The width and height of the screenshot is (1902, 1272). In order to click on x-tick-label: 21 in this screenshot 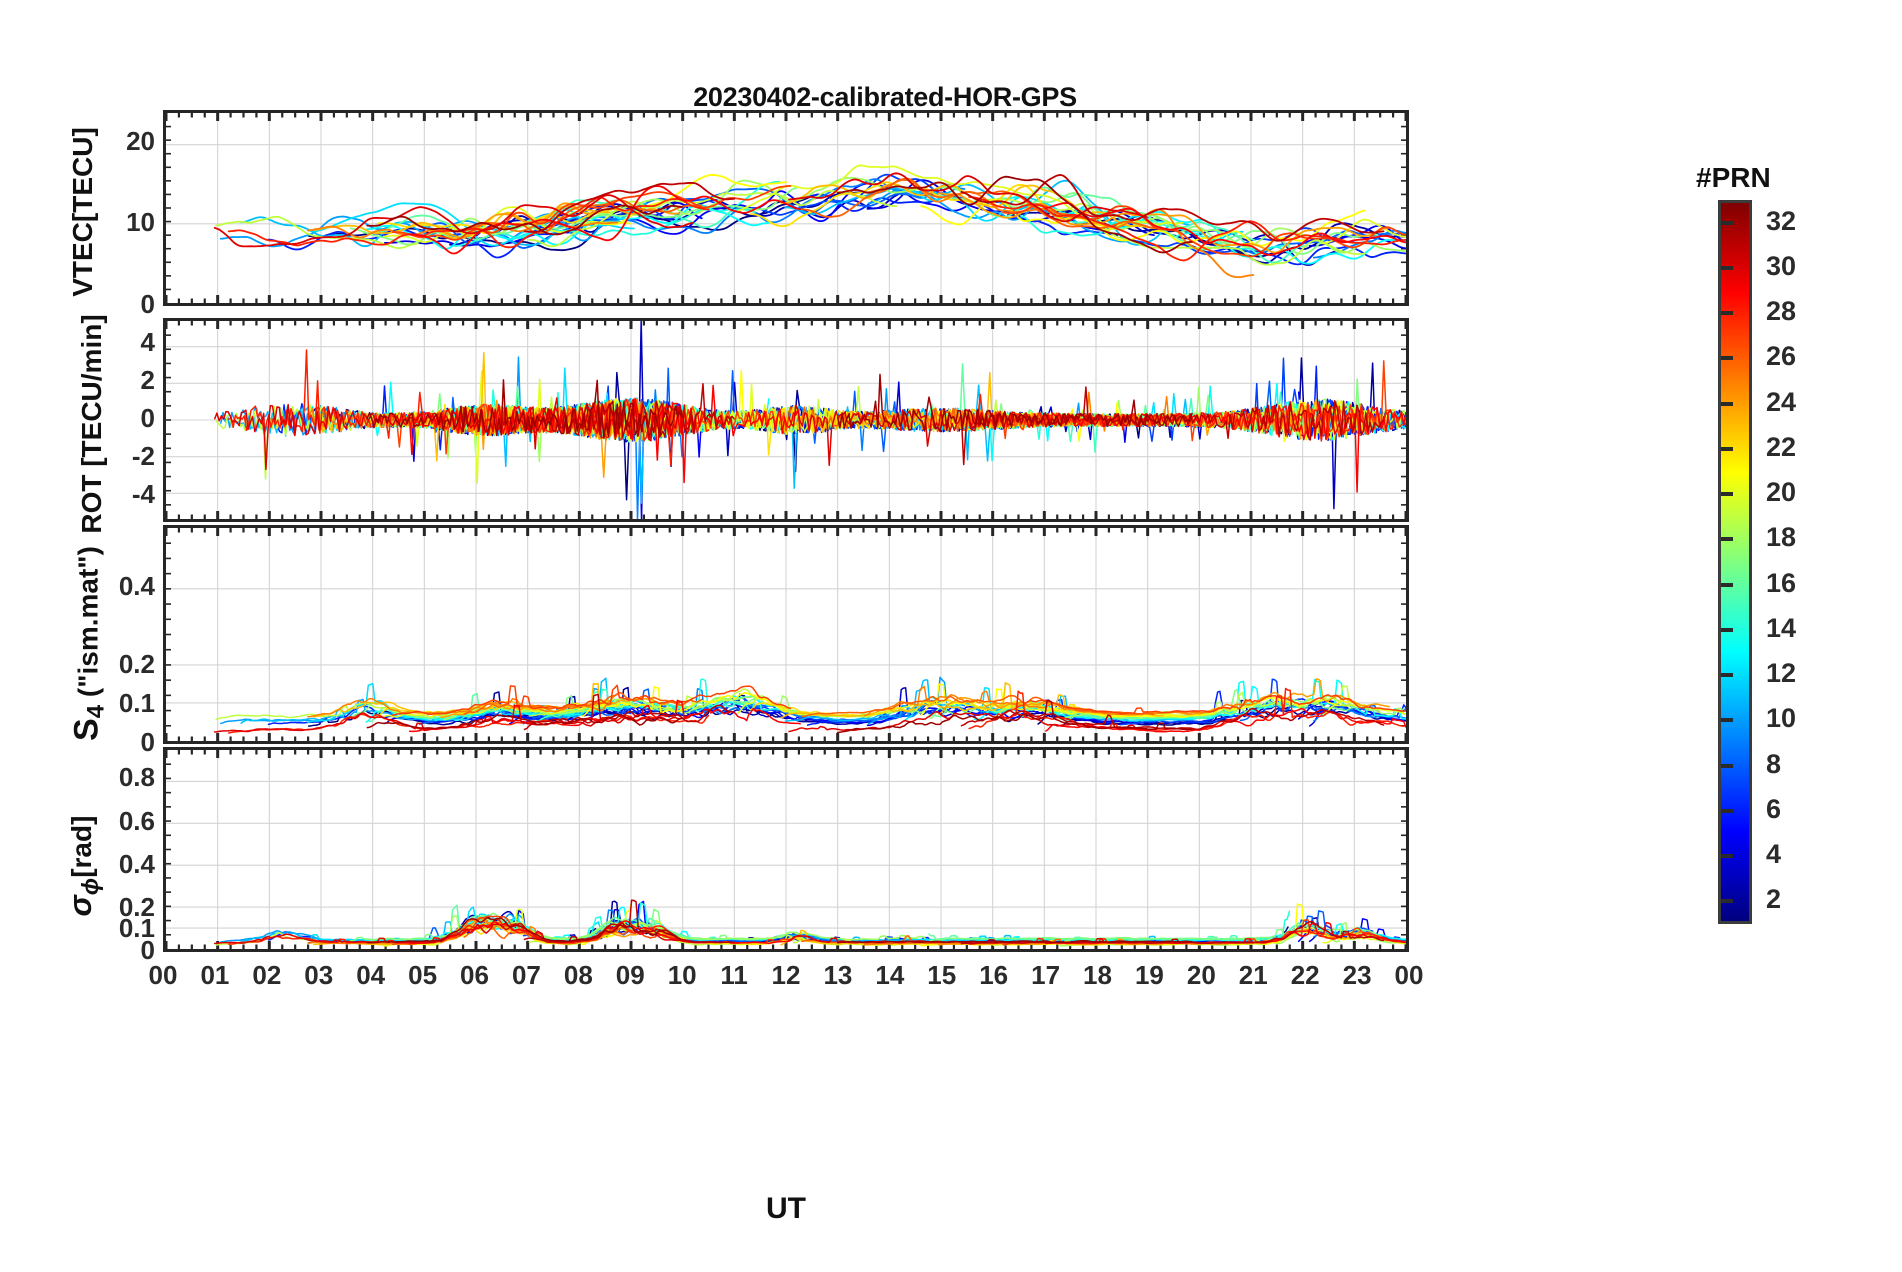, I will do `click(1253, 975)`.